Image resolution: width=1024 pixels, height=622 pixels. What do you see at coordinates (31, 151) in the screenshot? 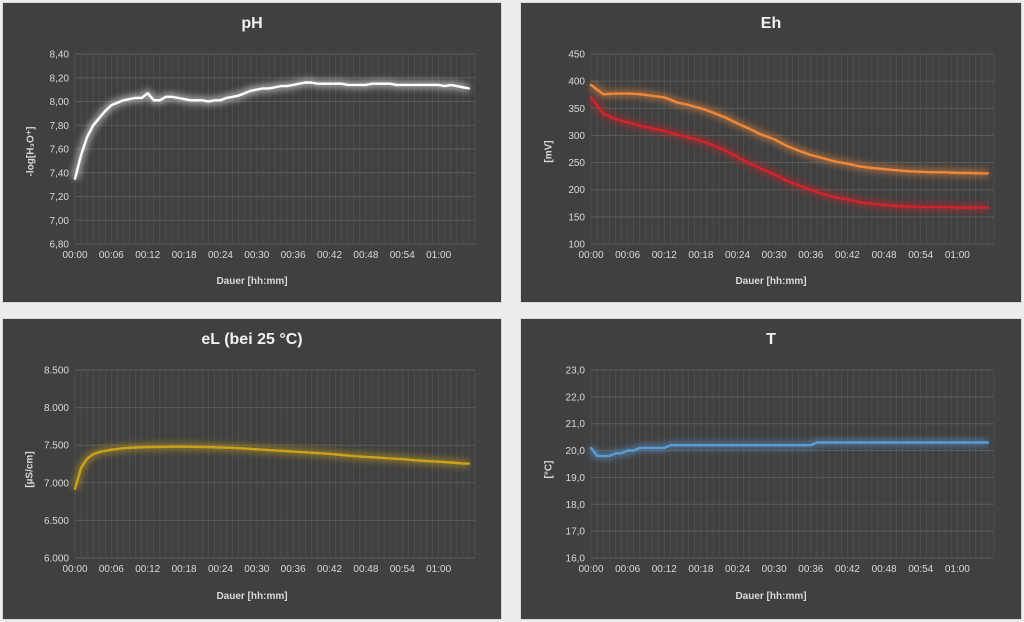
I see `y-axis-label: -log[H₃O⁺]` at bounding box center [31, 151].